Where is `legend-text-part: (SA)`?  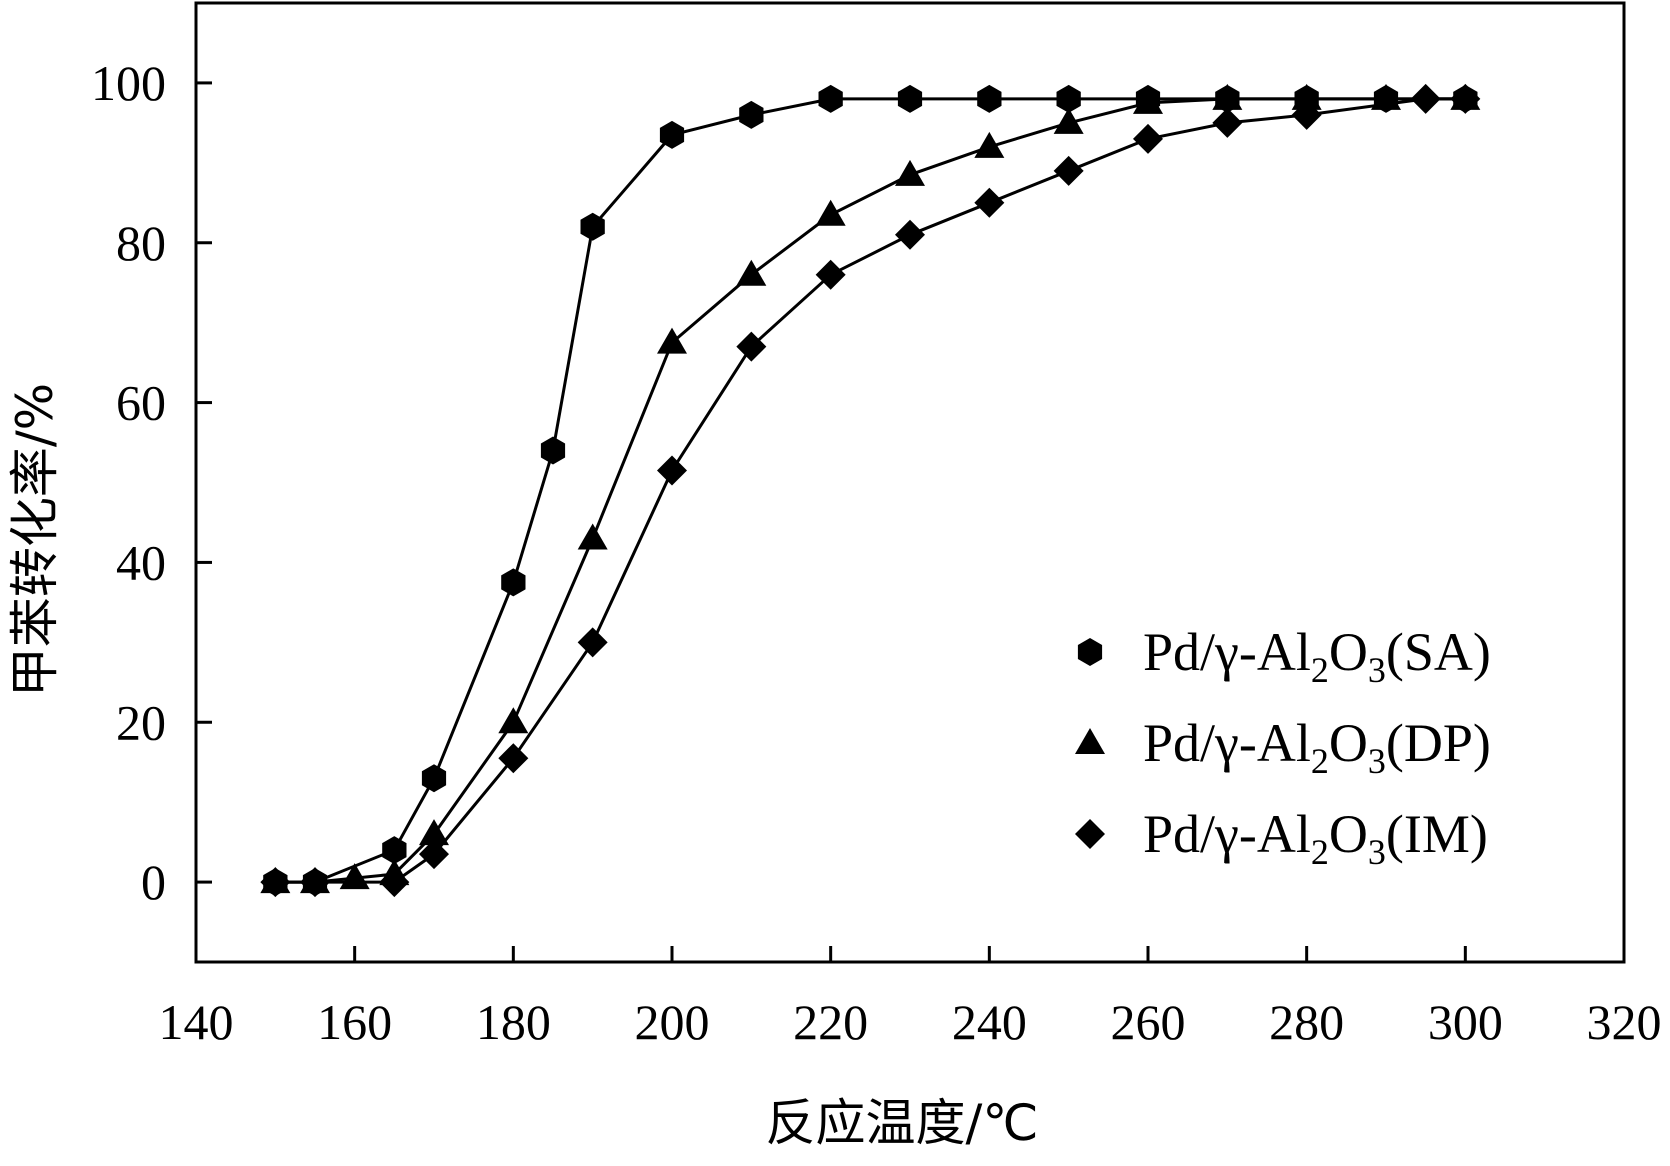 legend-text-part: (SA) is located at coordinates (1438, 652).